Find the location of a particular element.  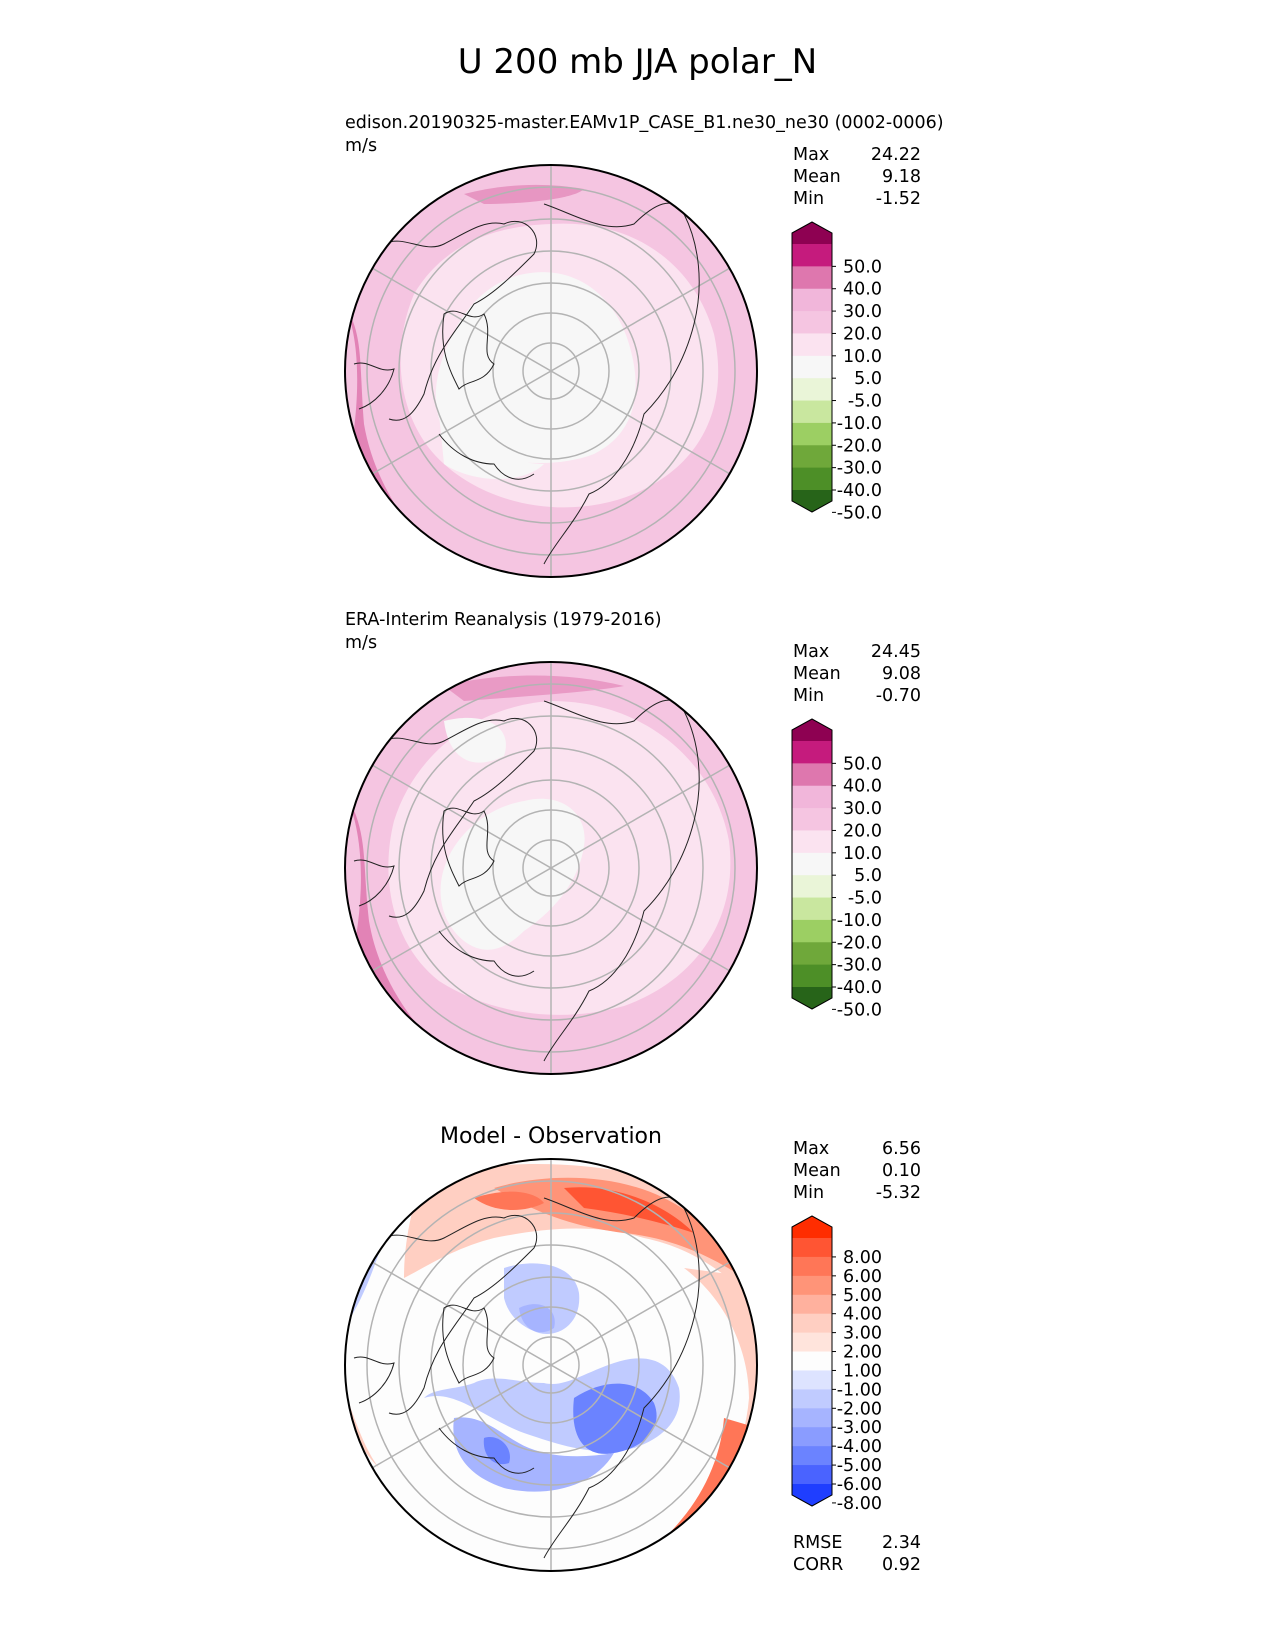

panel-1-units: m/s is located at coordinates (361, 146).